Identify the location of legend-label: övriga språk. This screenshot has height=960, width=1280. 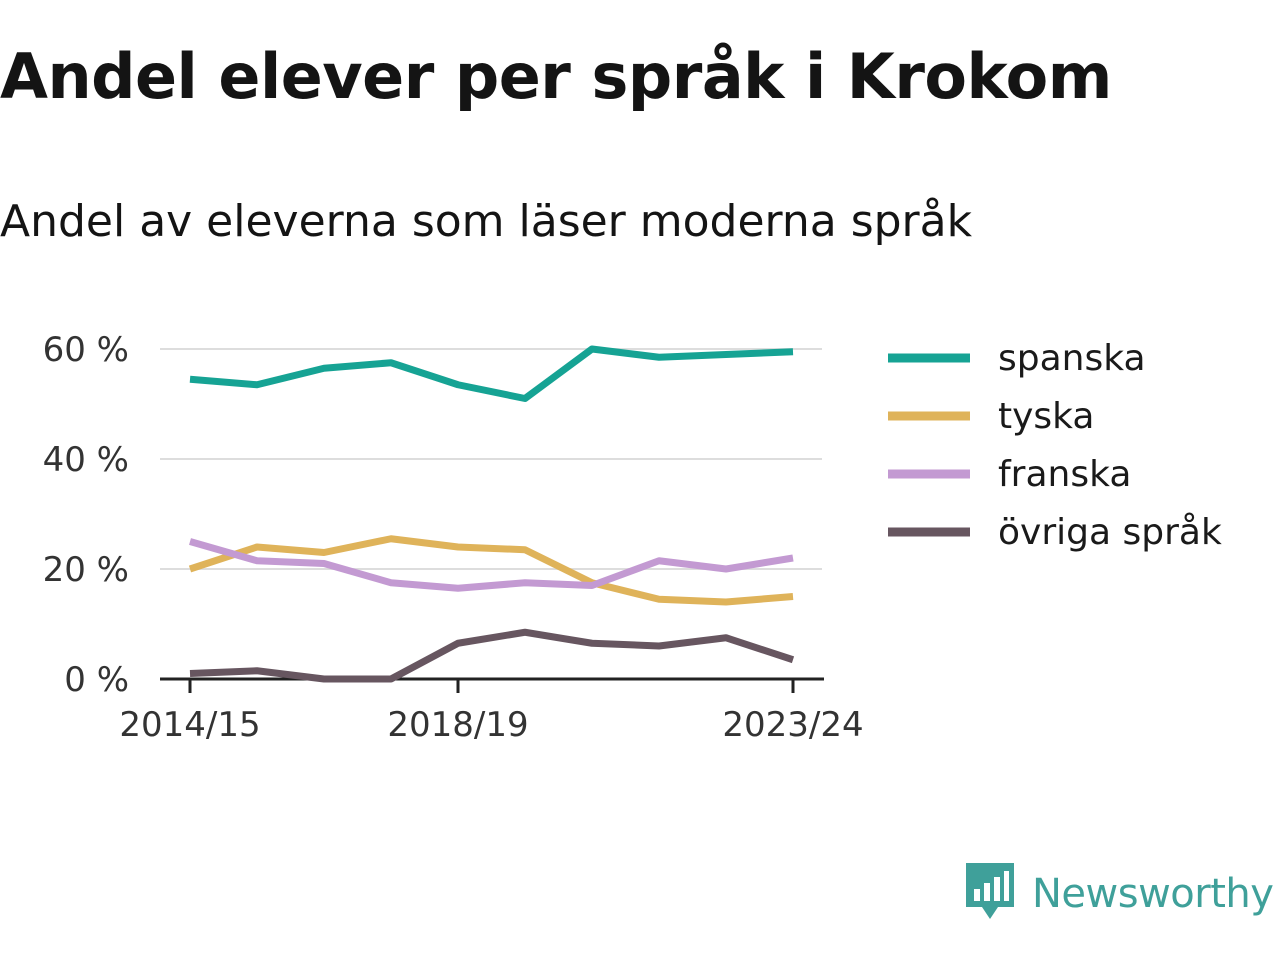
(1110, 532).